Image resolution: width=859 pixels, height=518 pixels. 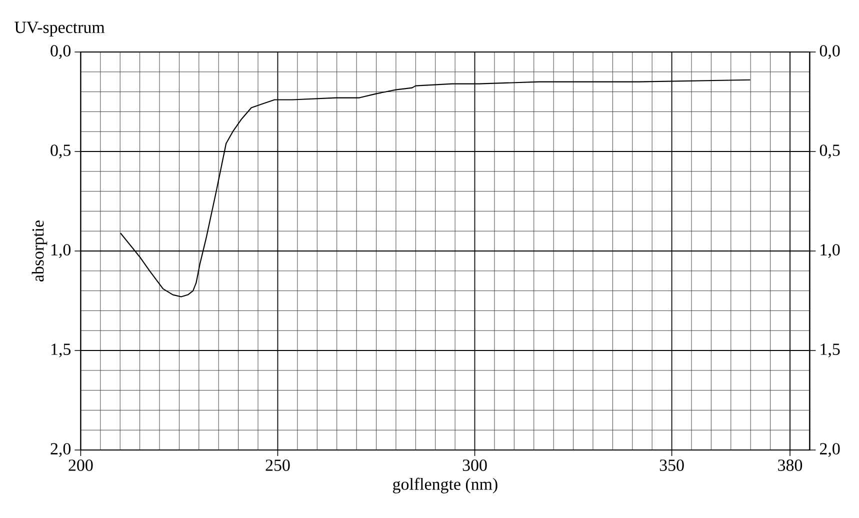 I want to click on y2-tick-label: 1,0, so click(x=830, y=251).